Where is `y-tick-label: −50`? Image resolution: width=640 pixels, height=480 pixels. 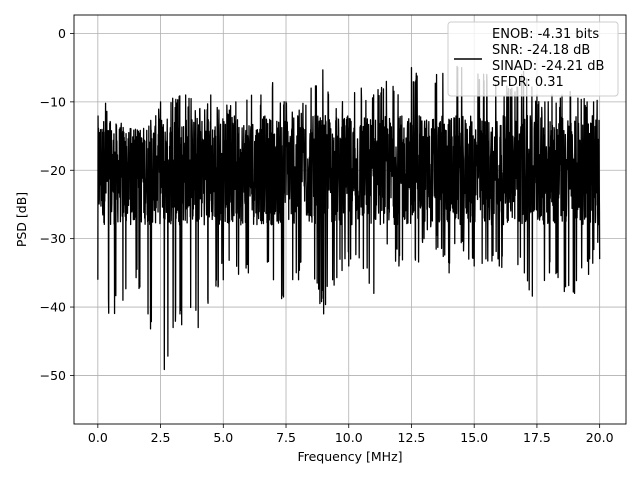 y-tick-label: −50 is located at coordinates (53, 375).